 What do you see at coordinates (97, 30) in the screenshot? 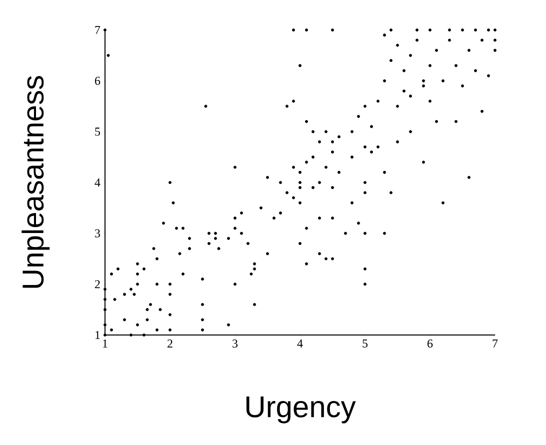
I see `y-tick-label: 7` at bounding box center [97, 30].